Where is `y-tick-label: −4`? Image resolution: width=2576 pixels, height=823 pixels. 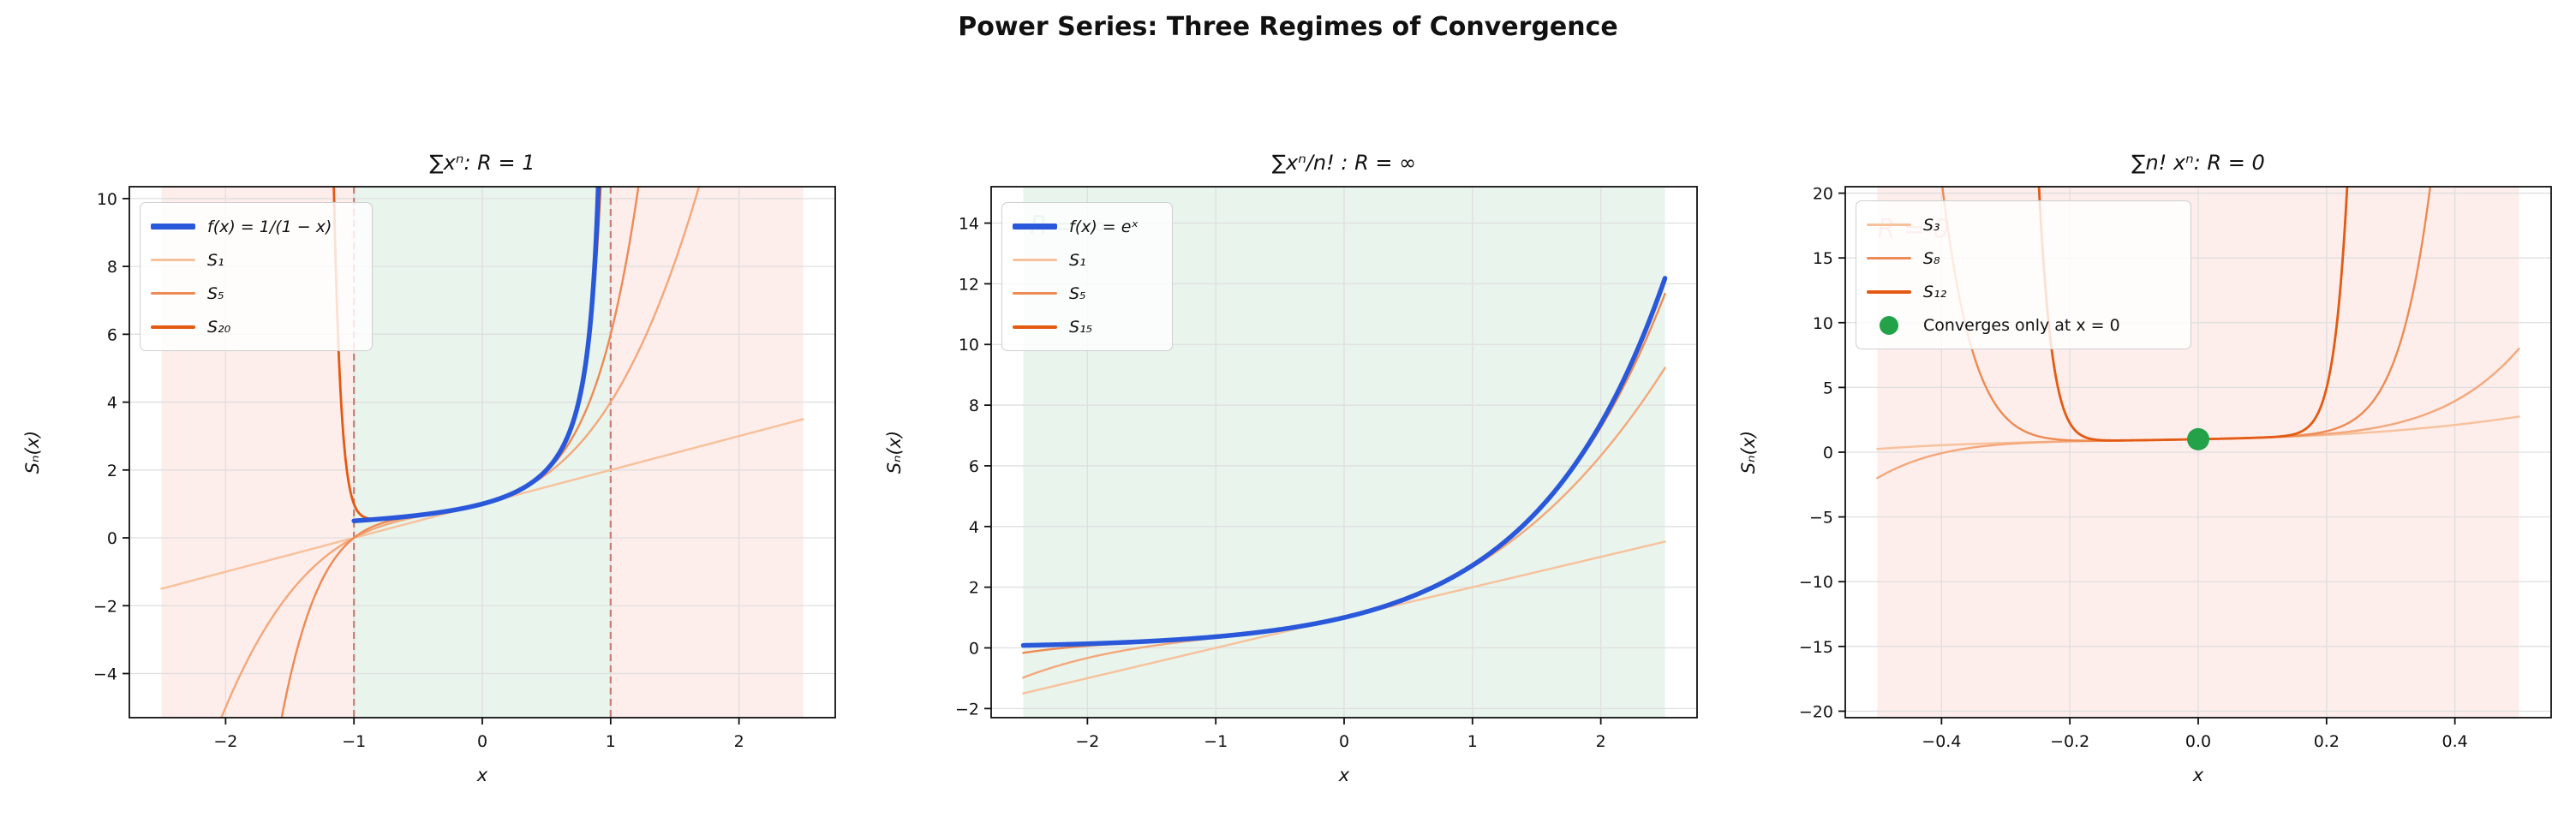 y-tick-label: −4 is located at coordinates (105, 674).